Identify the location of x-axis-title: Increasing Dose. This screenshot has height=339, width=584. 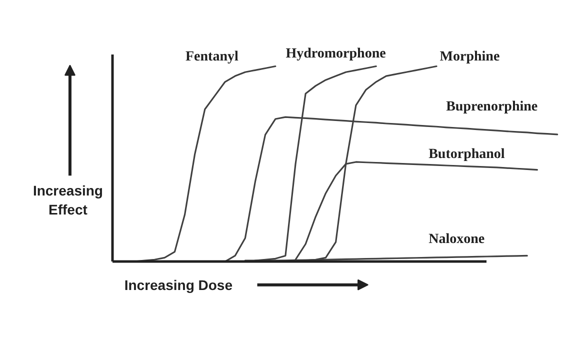
(178, 284).